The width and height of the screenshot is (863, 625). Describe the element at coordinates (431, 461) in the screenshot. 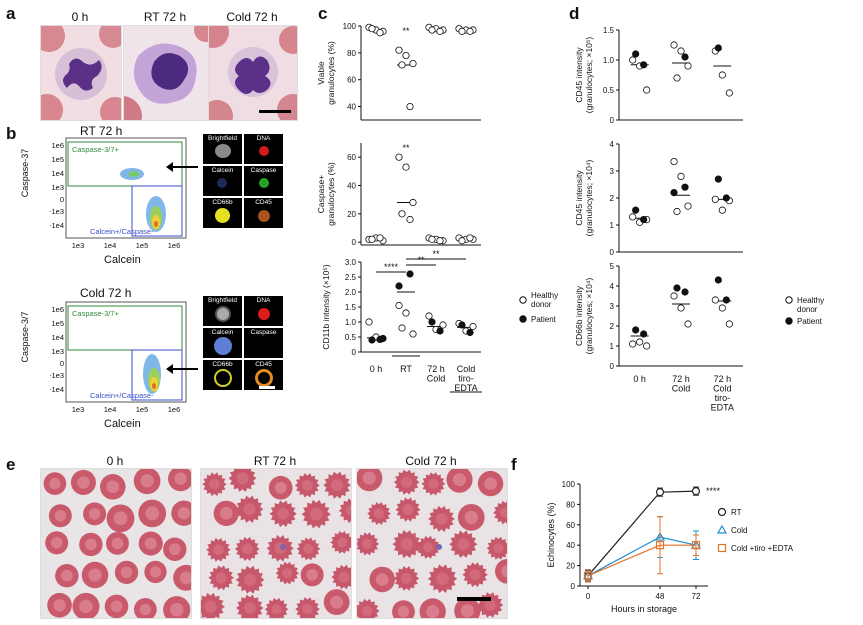

I see `panel-e-title-cold72: Cold 72 h` at that location.